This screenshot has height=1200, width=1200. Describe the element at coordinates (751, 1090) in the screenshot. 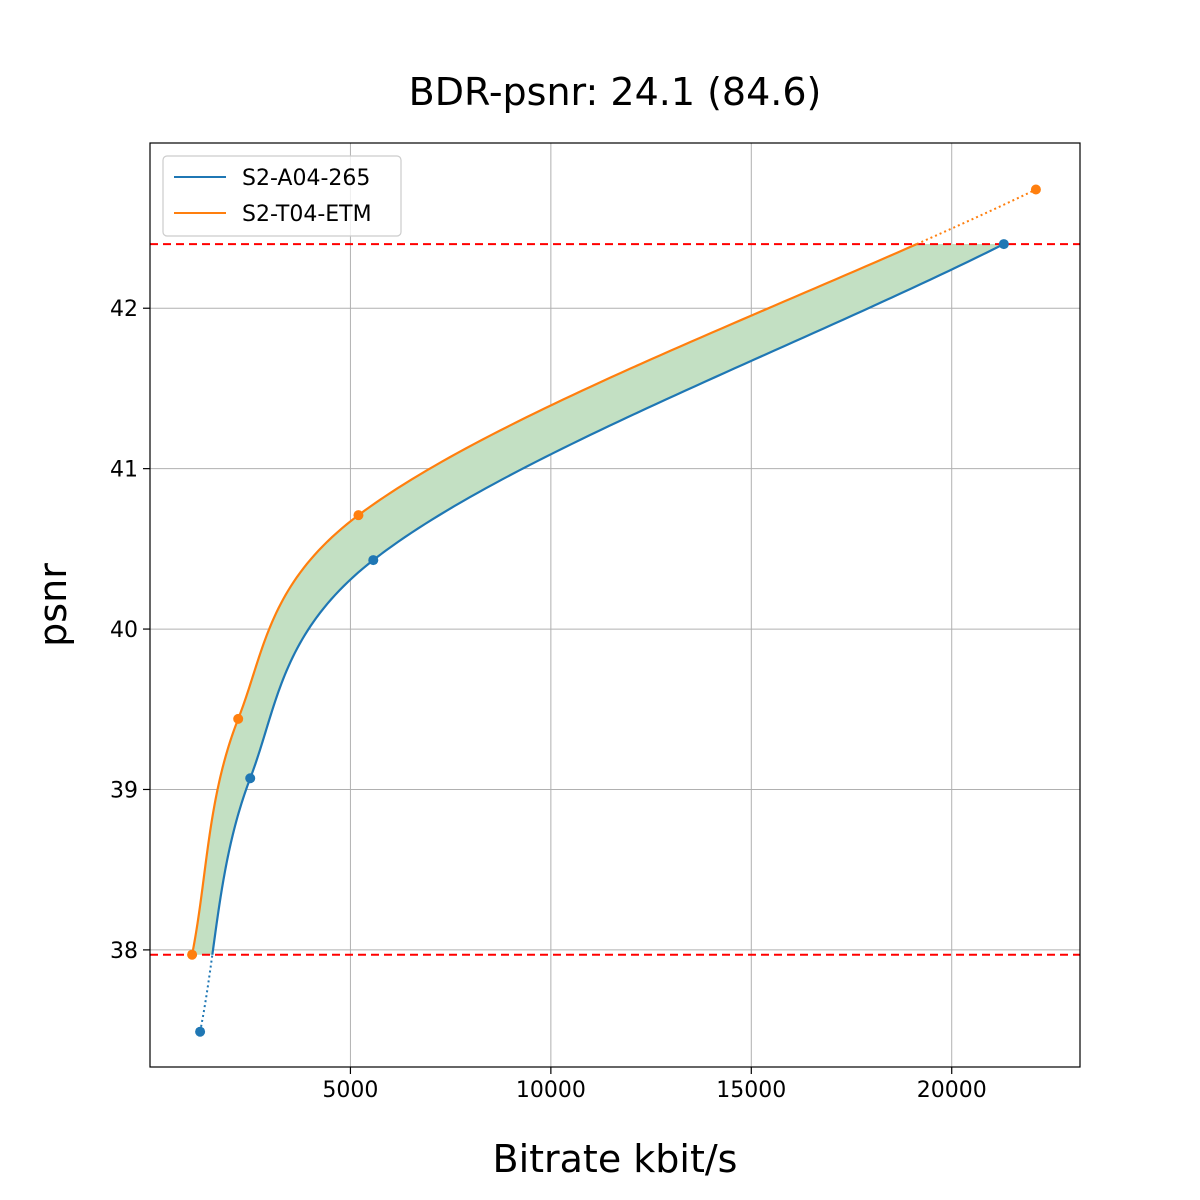

I see `x-tick-label-15000: 15000` at that location.